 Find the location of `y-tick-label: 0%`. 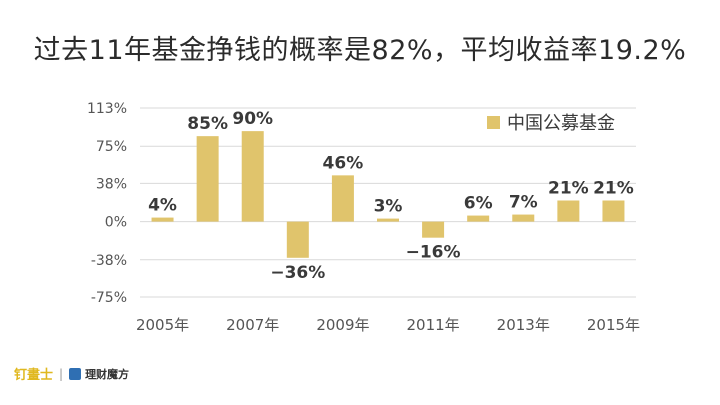

y-tick-label: 0% is located at coordinates (116, 223).